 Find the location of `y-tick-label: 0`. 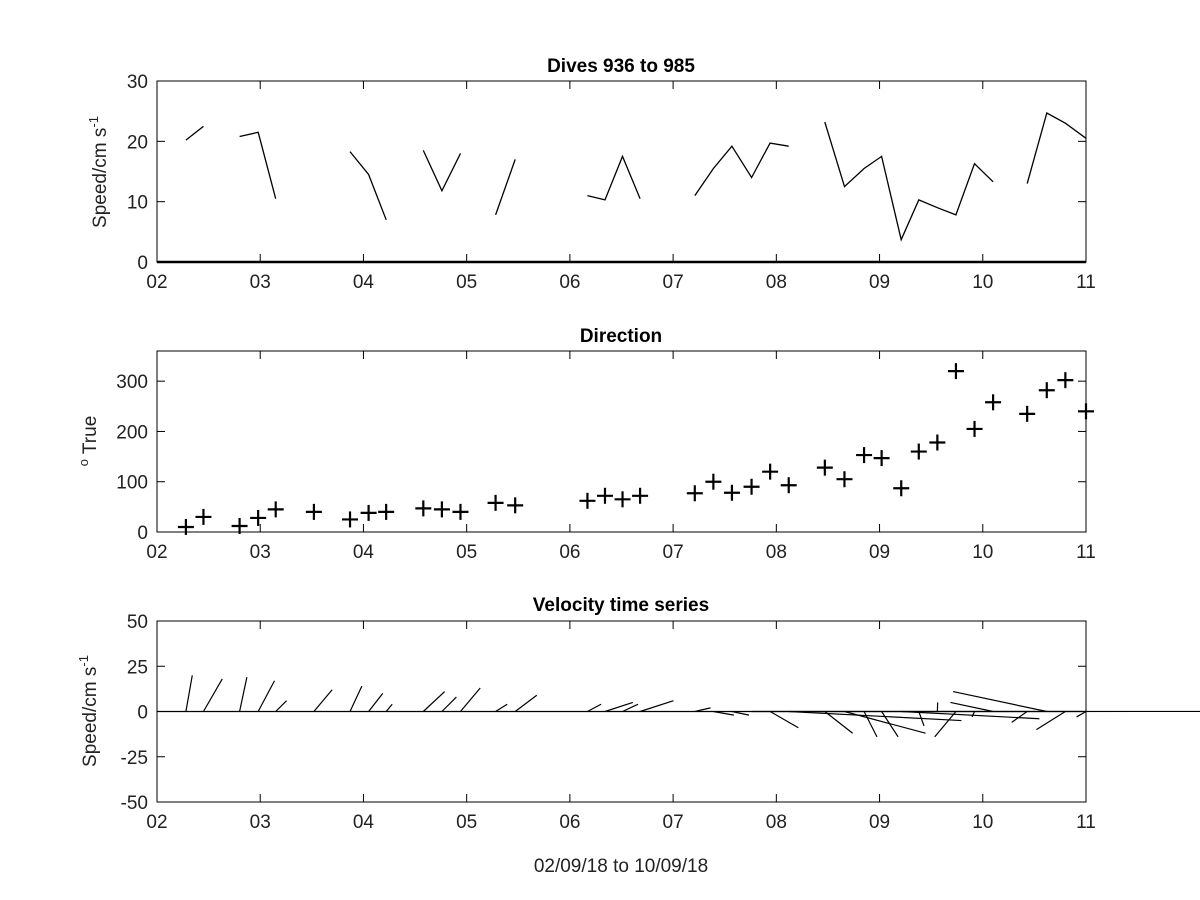

y-tick-label: 0 is located at coordinates (142, 533).